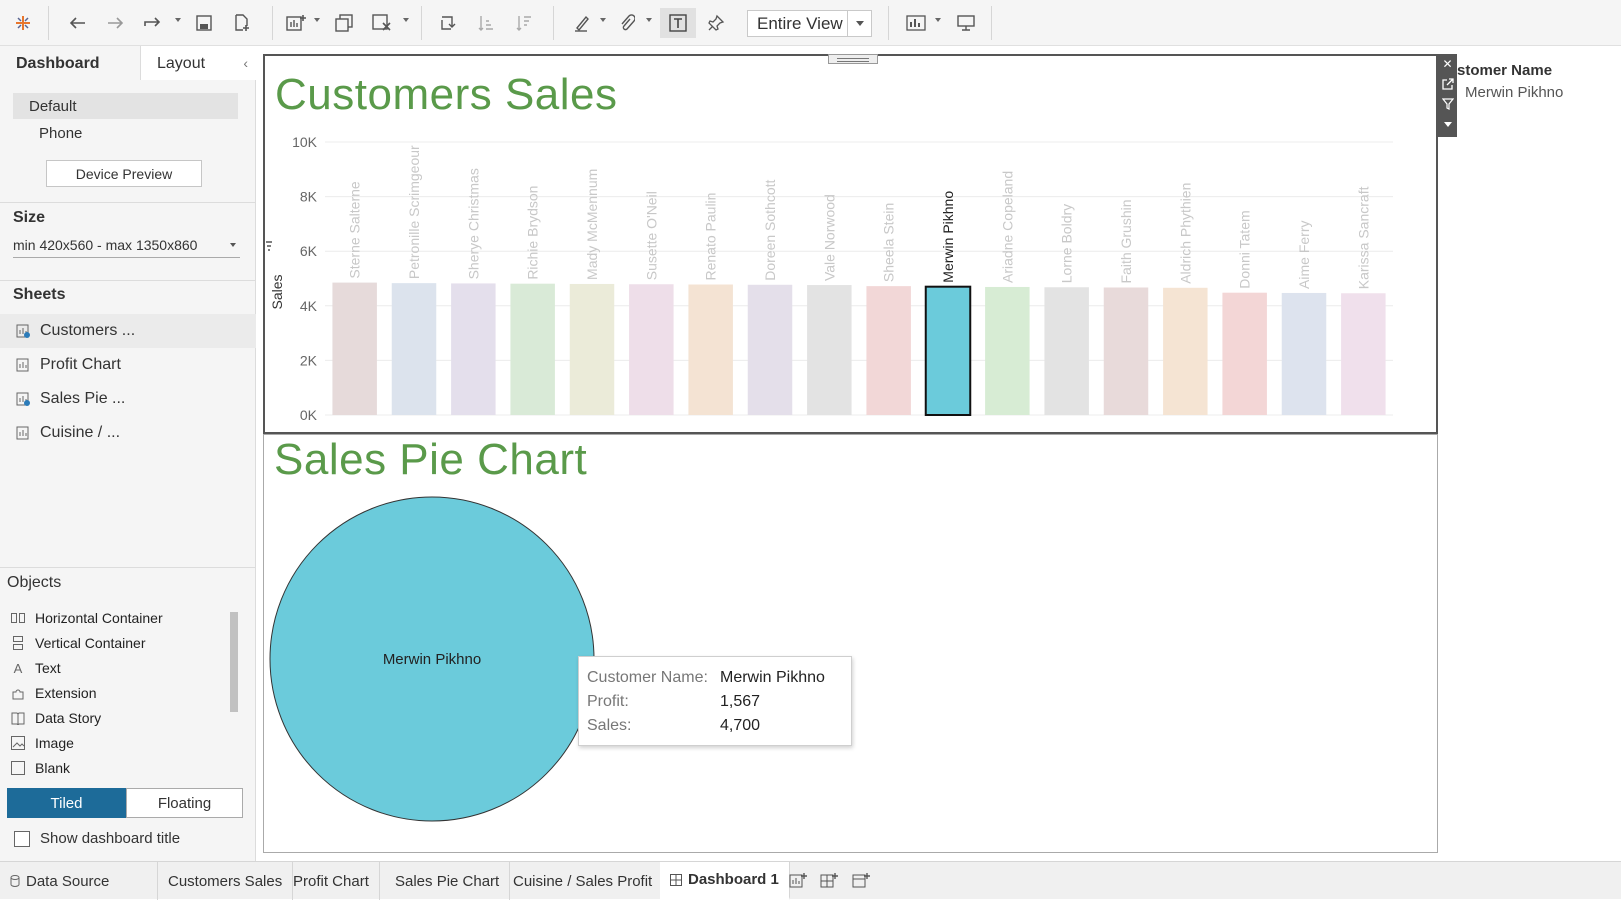 The image size is (1621, 900). Describe the element at coordinates (116, 23) in the screenshot. I see `redo-icon` at that location.